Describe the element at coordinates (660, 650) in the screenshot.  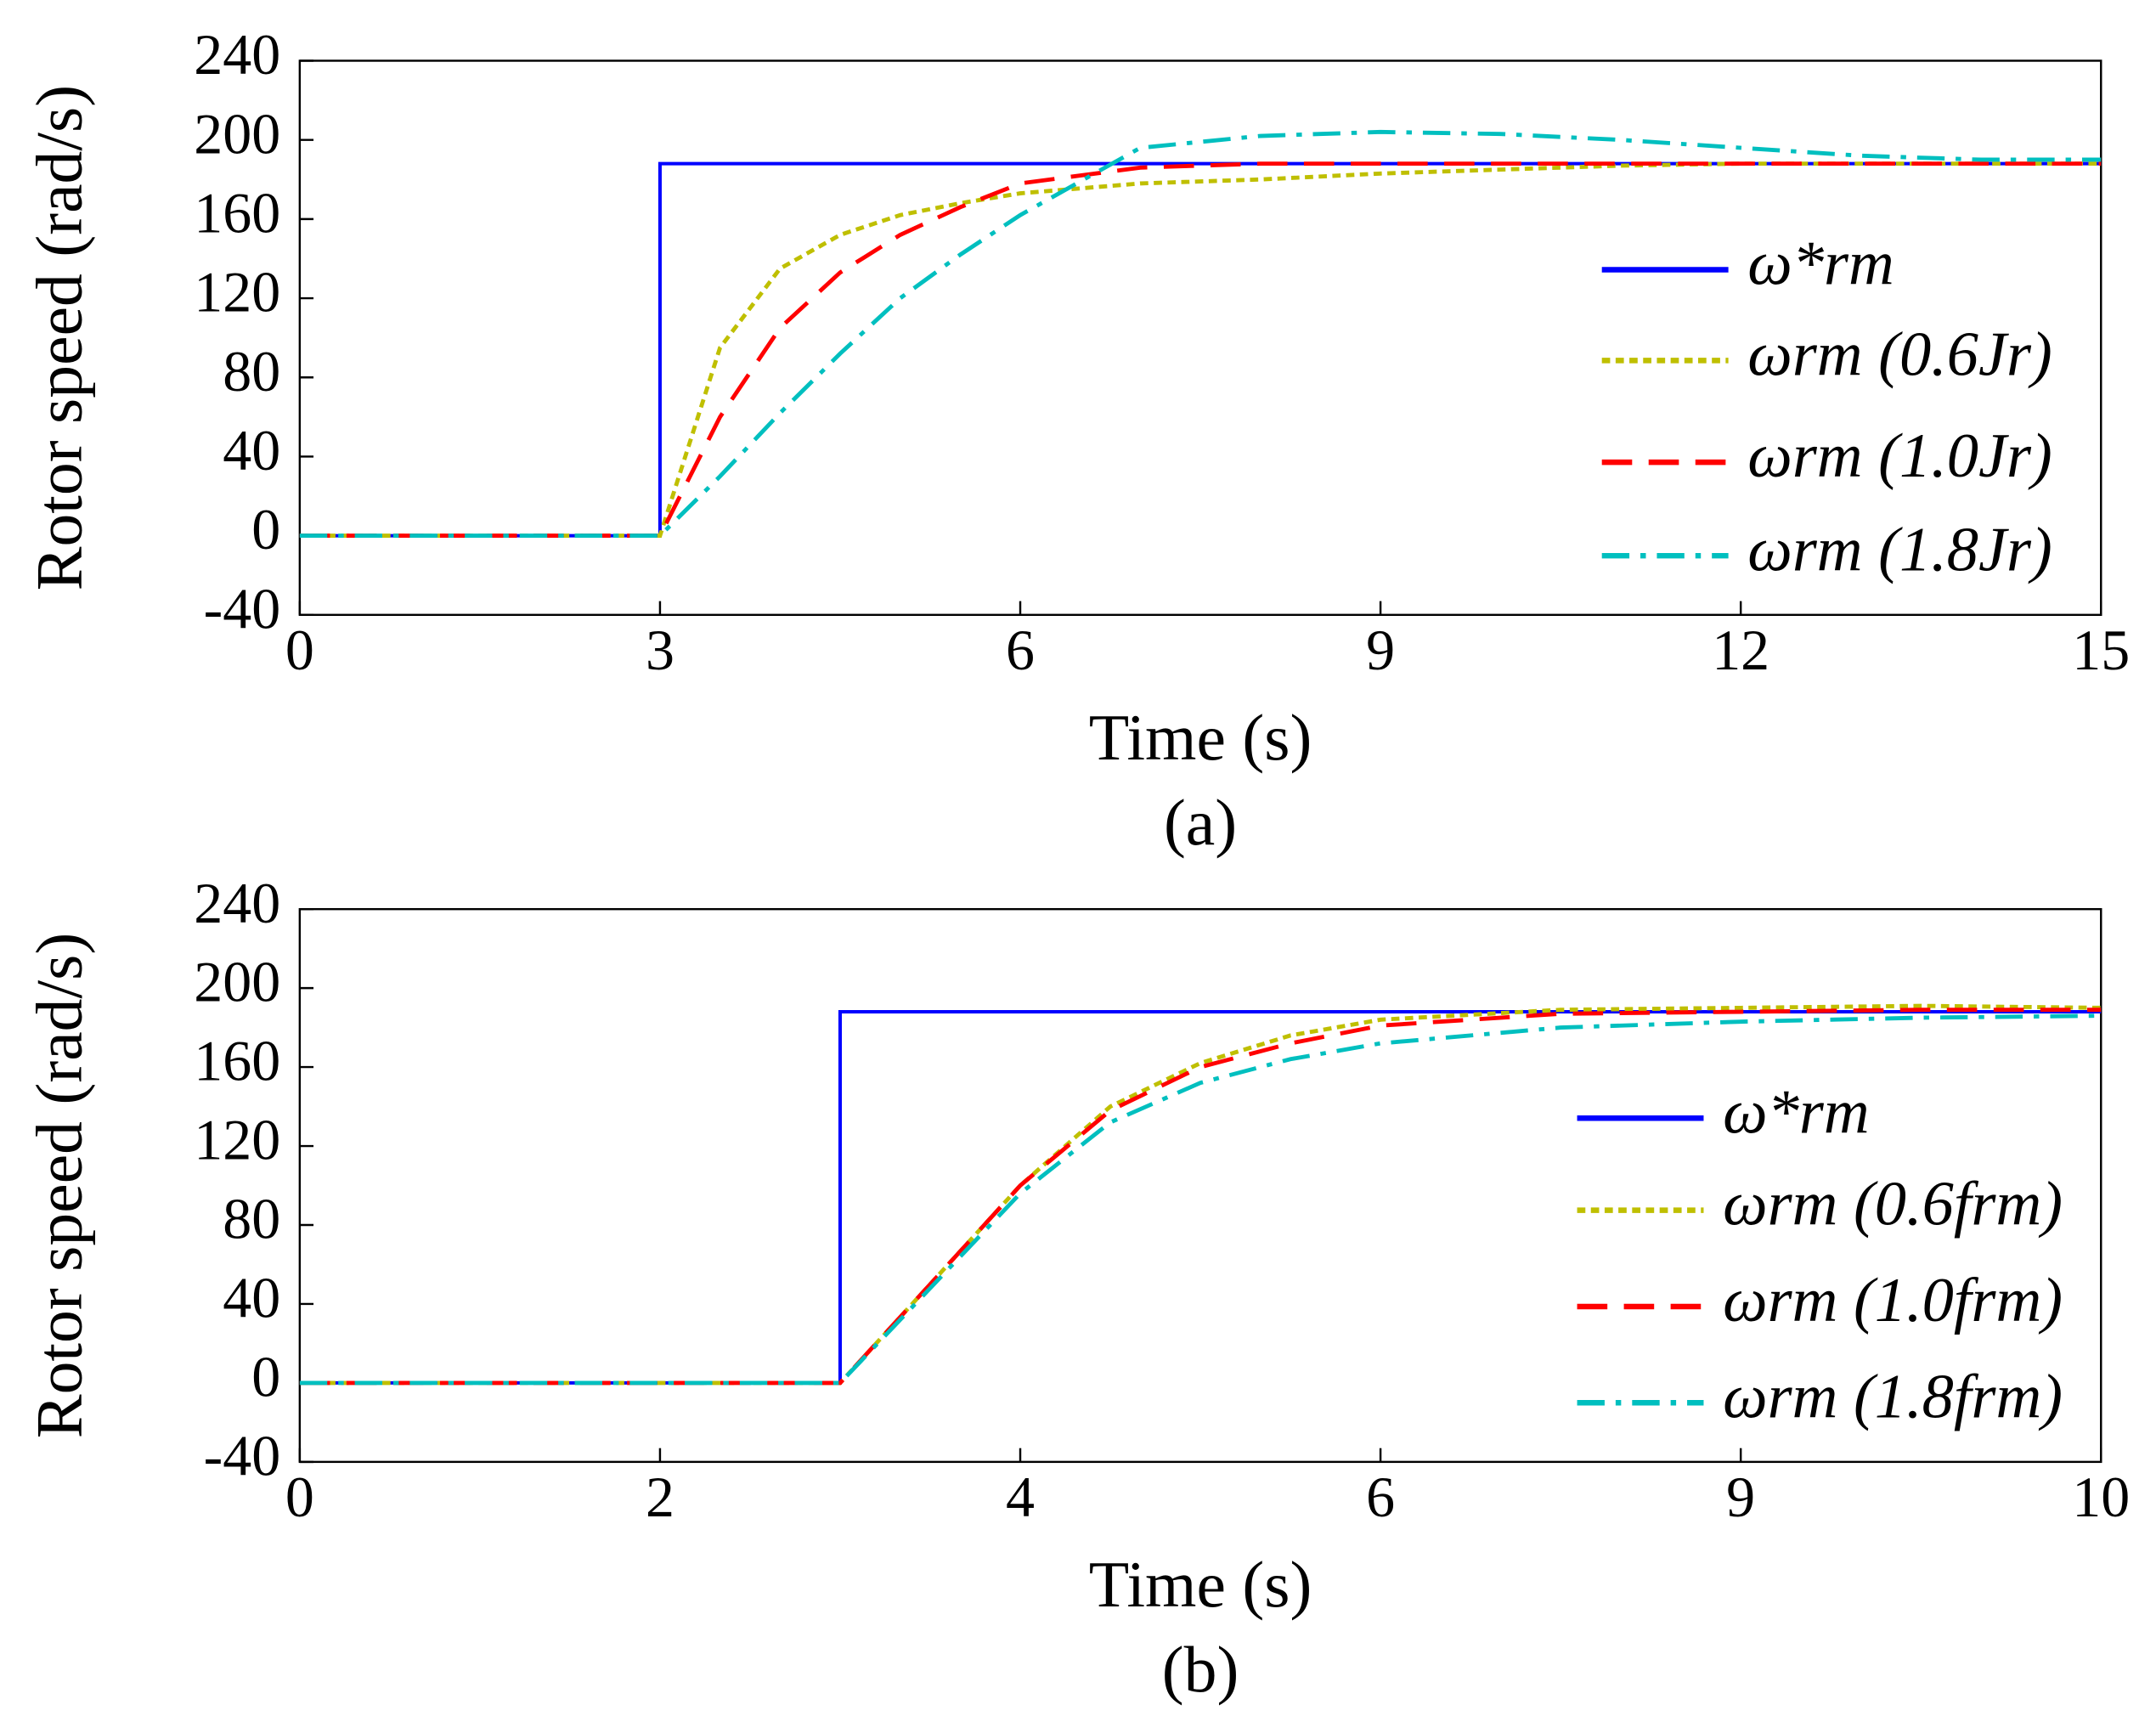
I see `x-tick-label: 3` at that location.